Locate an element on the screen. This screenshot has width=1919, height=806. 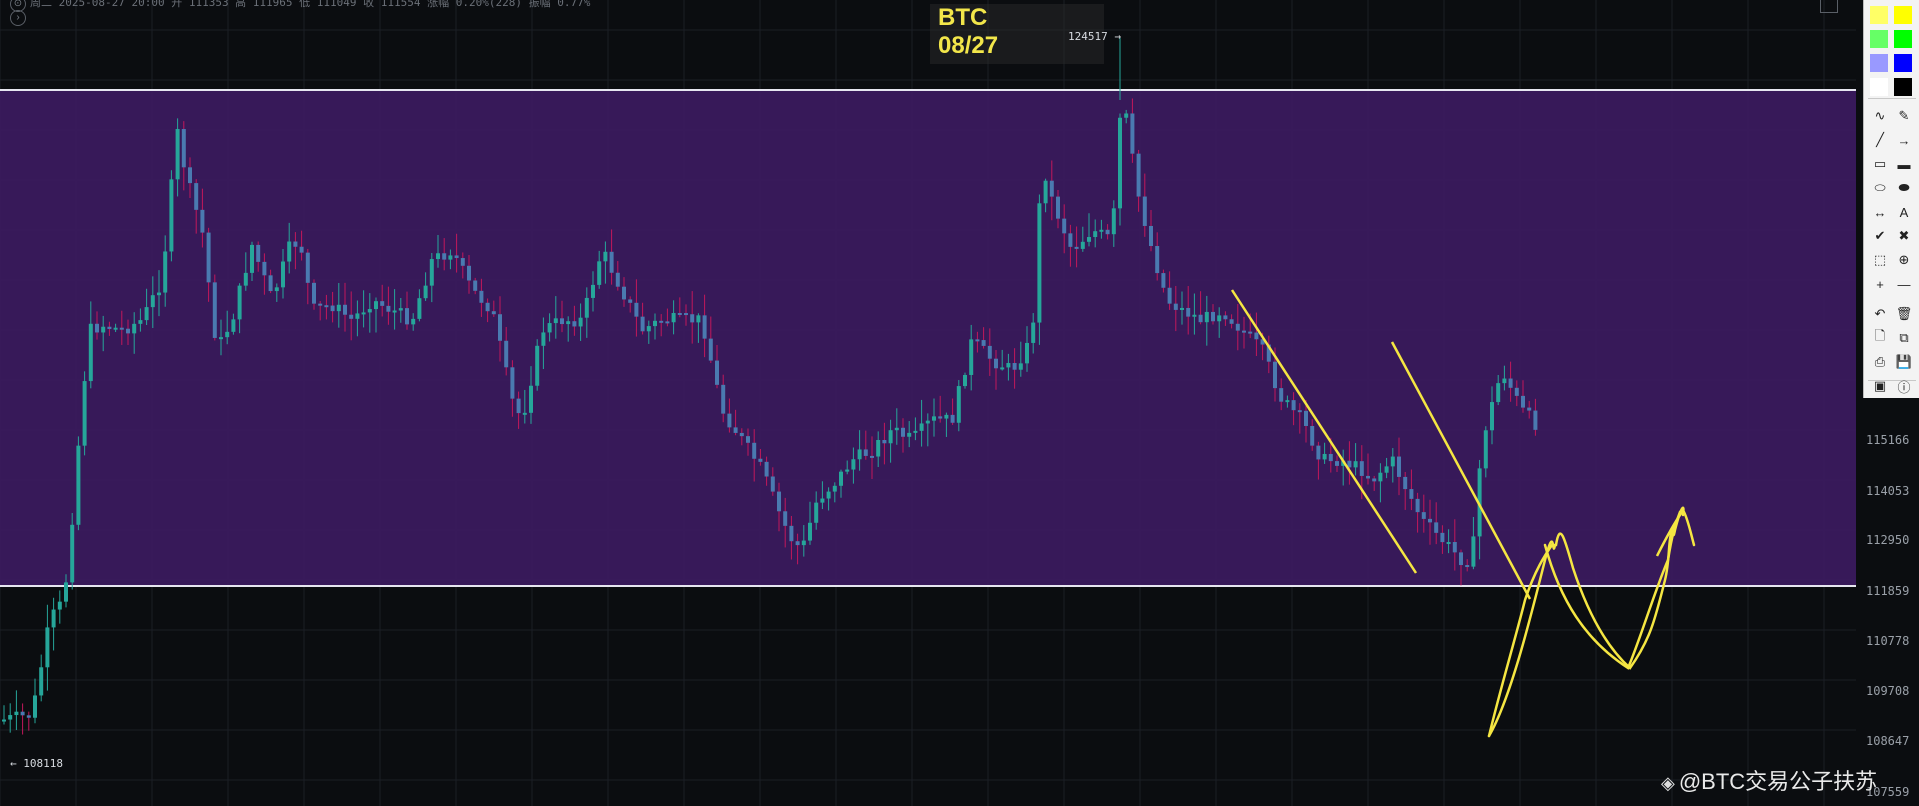
ellipse-icon: ⬭ is located at coordinates (1880, 187).